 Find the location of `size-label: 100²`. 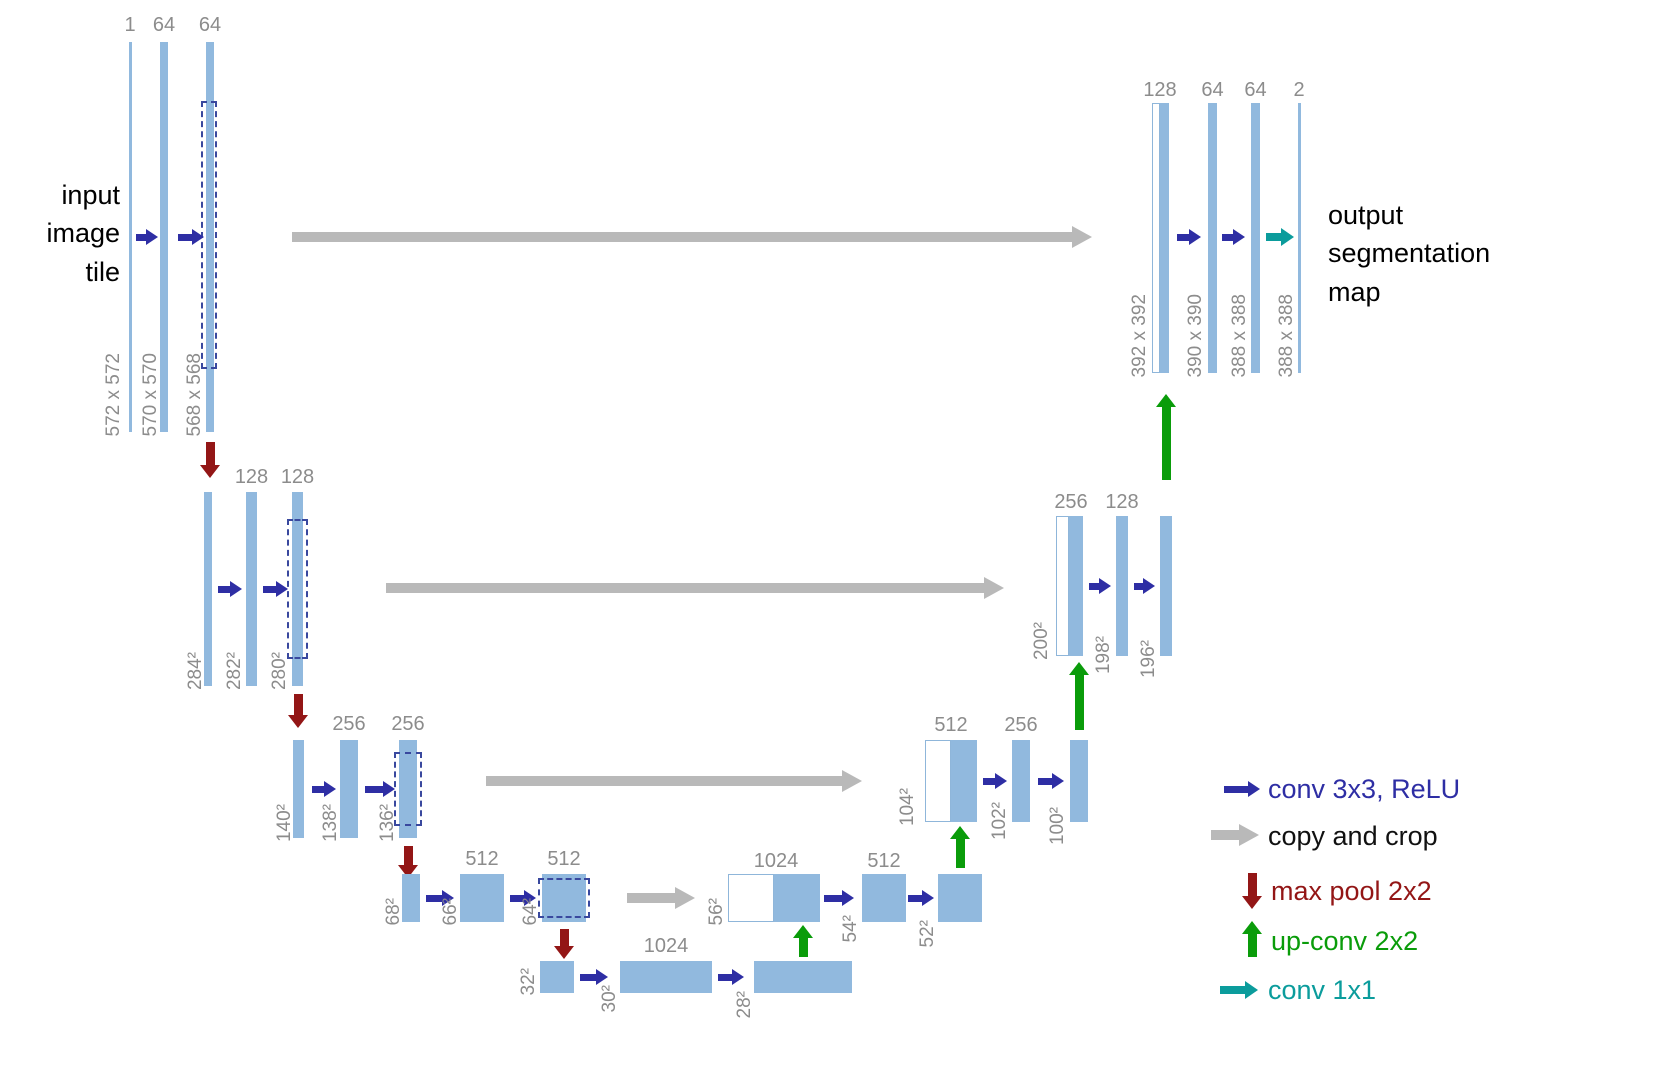

size-label: 100² is located at coordinates (1057, 825).